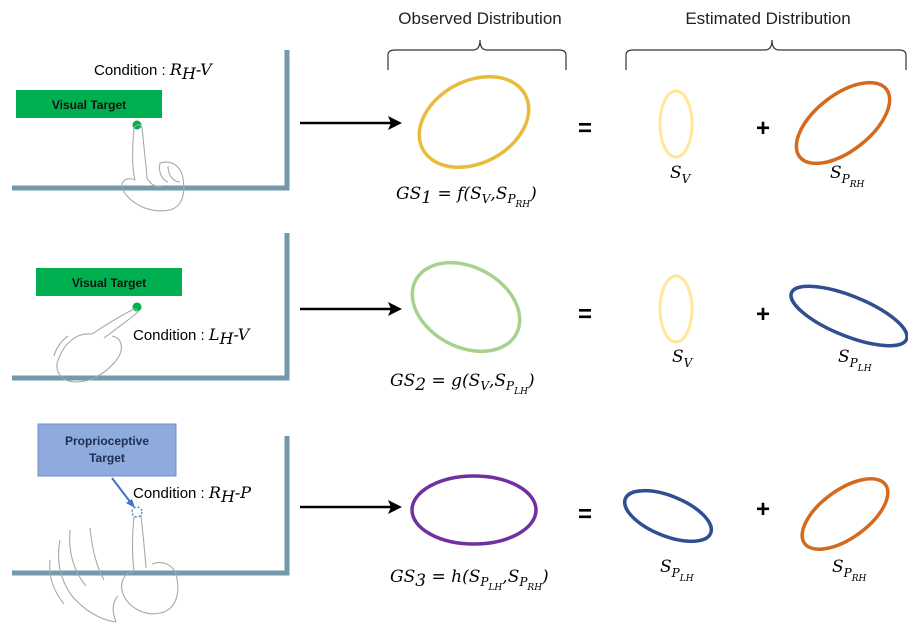 The width and height of the screenshot is (908, 633). I want to click on equals-sign-1: =, so click(585, 128).